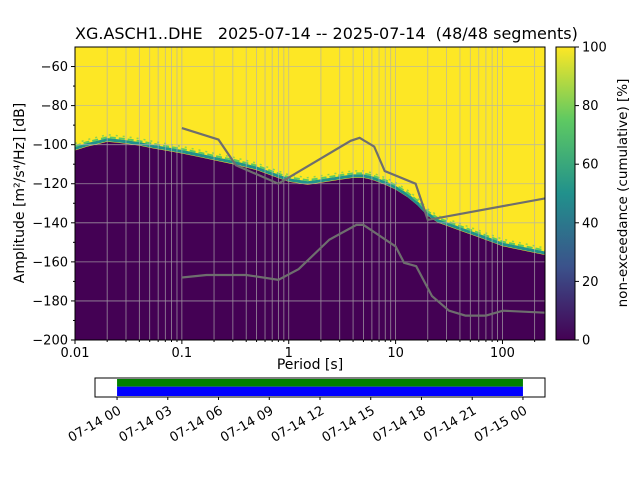  What do you see at coordinates (594, 48) in the screenshot?
I see `colorbar-tick-label: 100` at bounding box center [594, 48].